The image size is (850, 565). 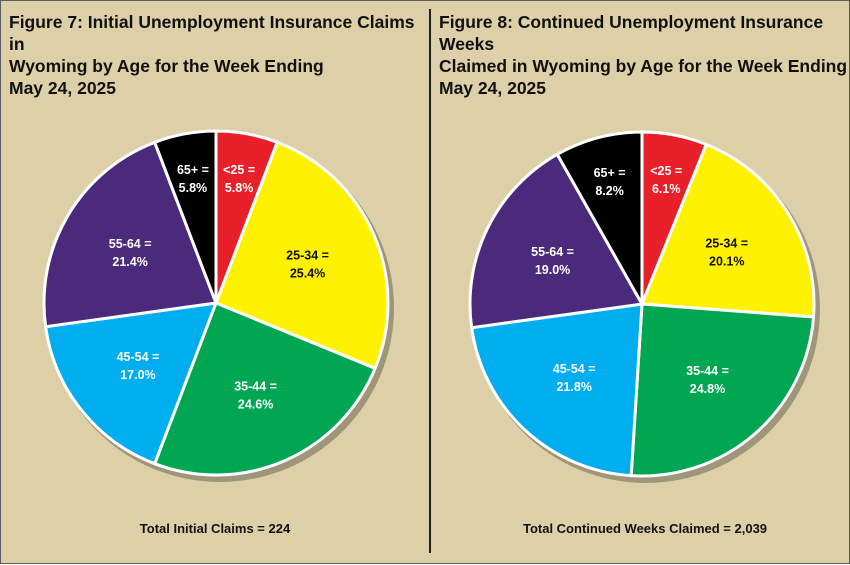 I want to click on figure-8-slice-label: 35-44 = 24.8%, so click(x=707, y=380).